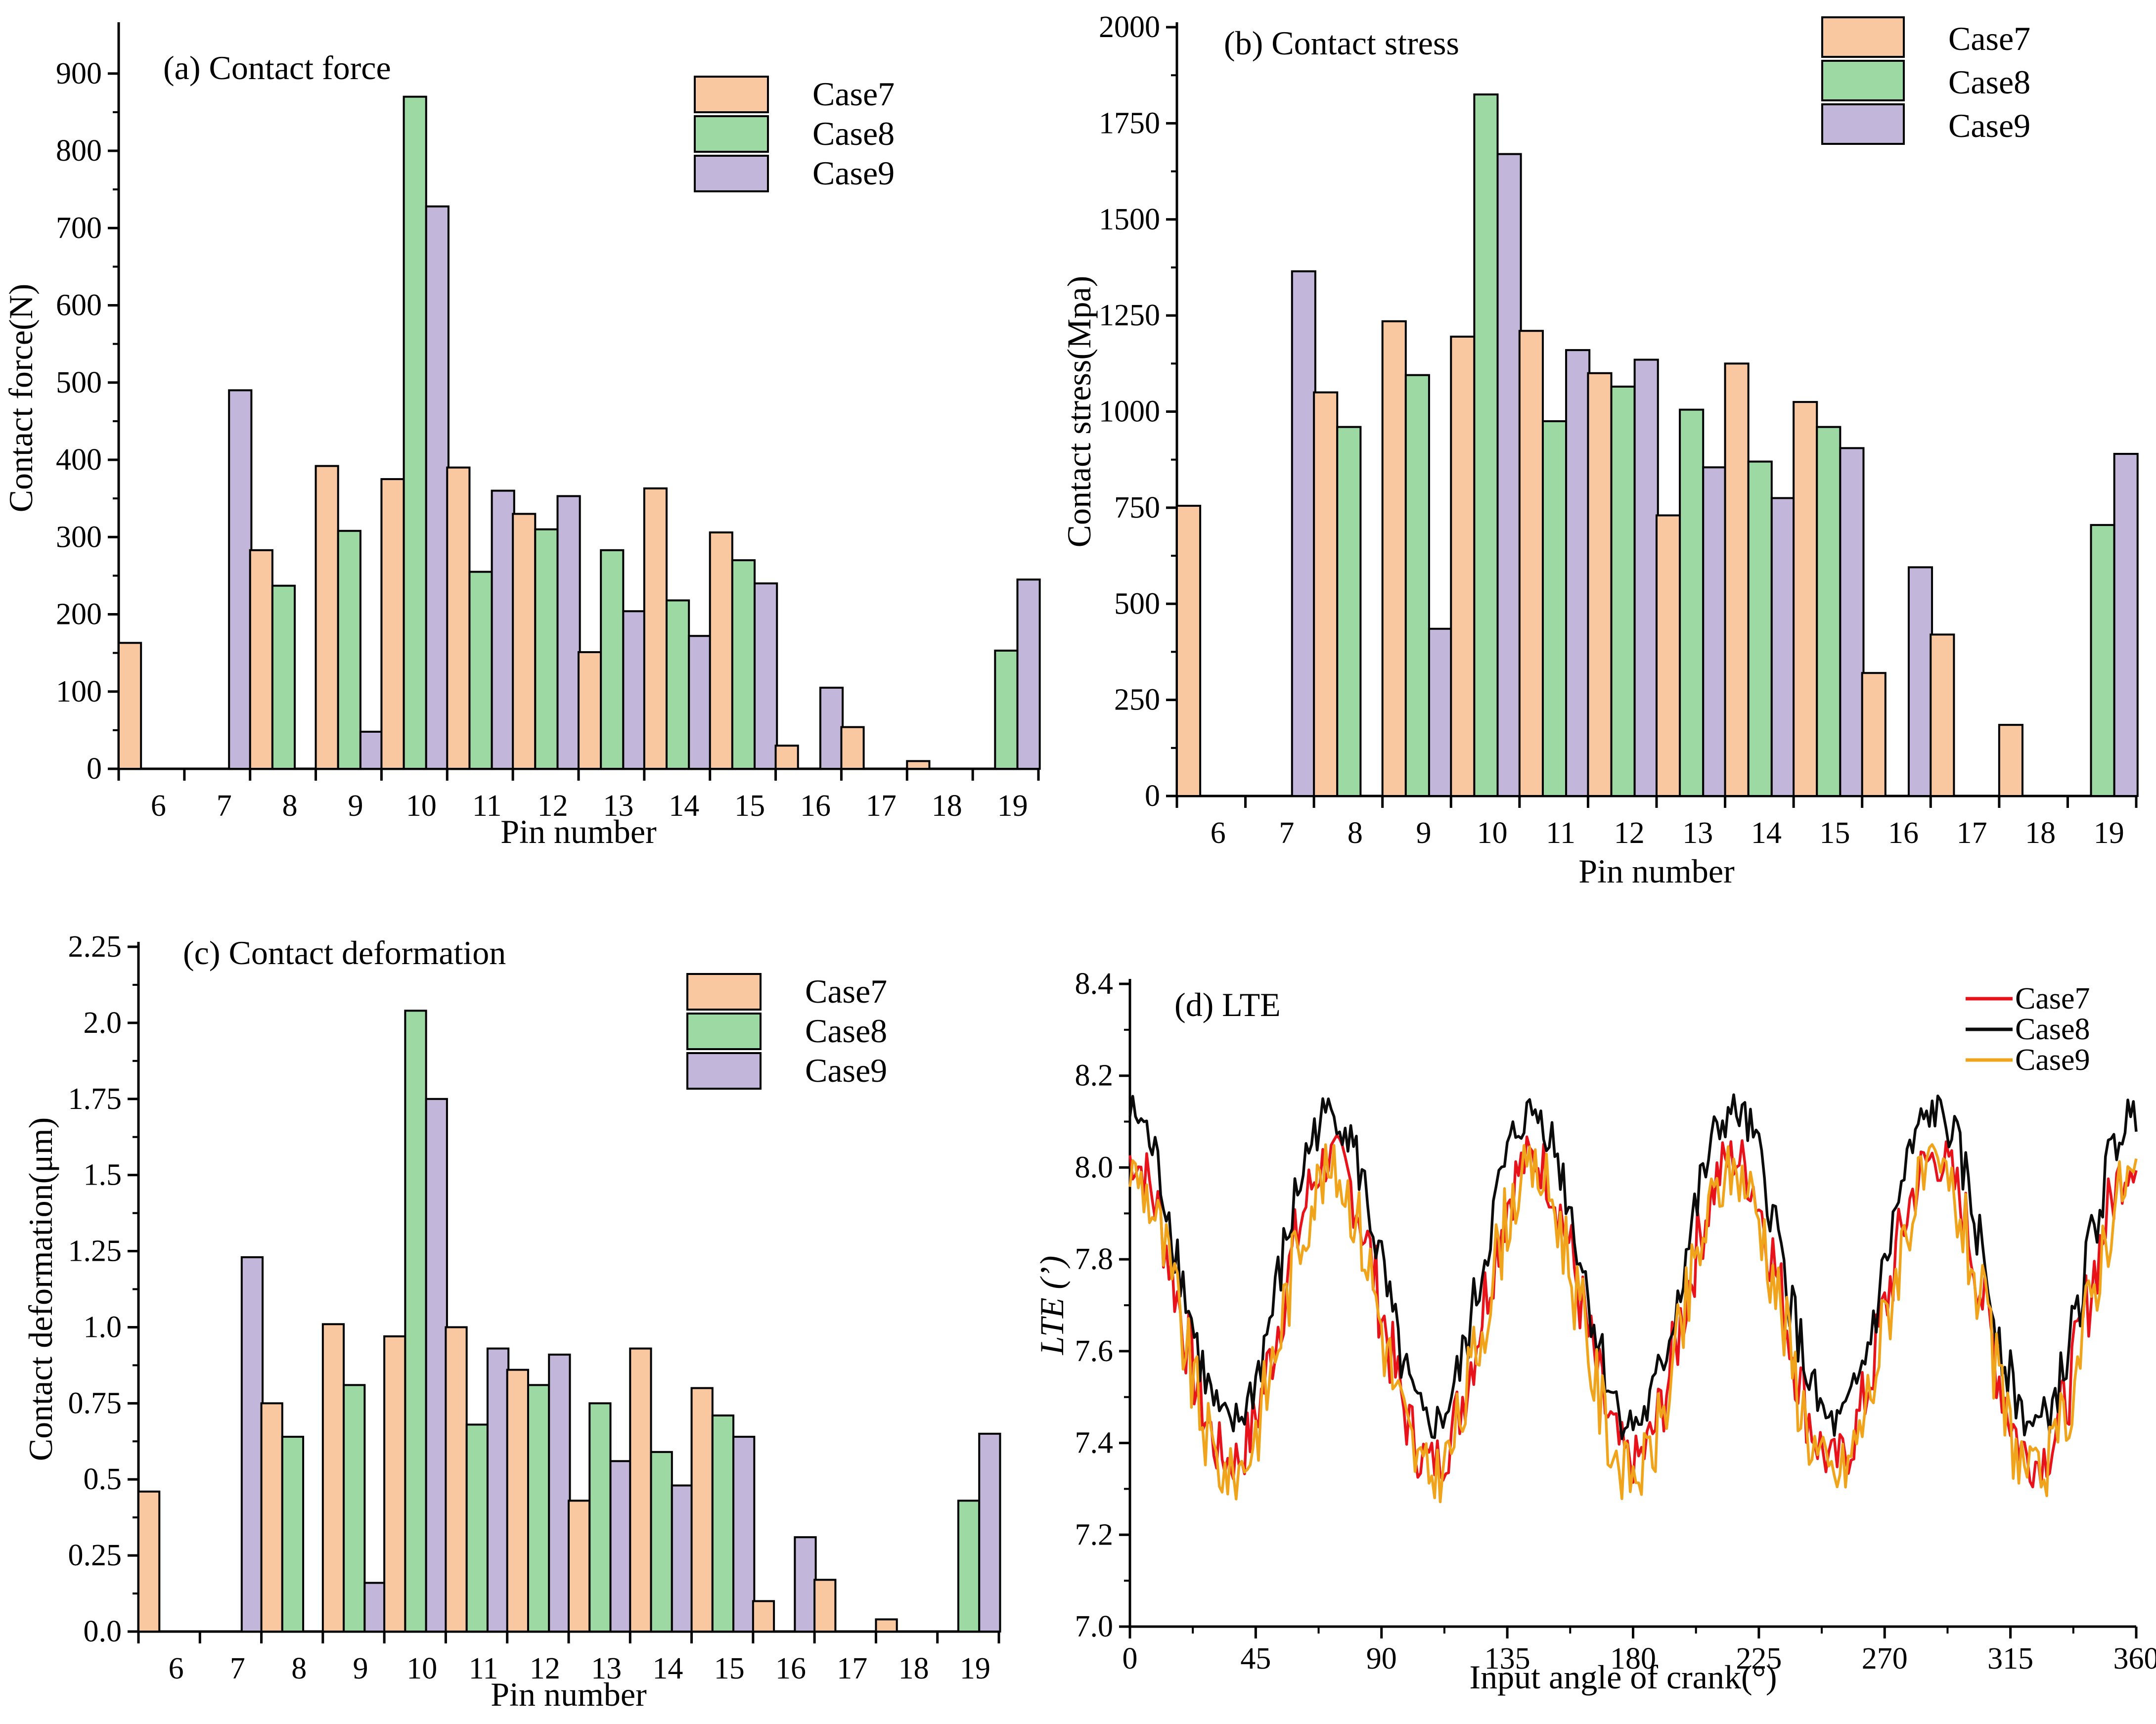 The height and width of the screenshot is (1724, 2156). I want to click on x-tick-label: 45, so click(1255, 1659).